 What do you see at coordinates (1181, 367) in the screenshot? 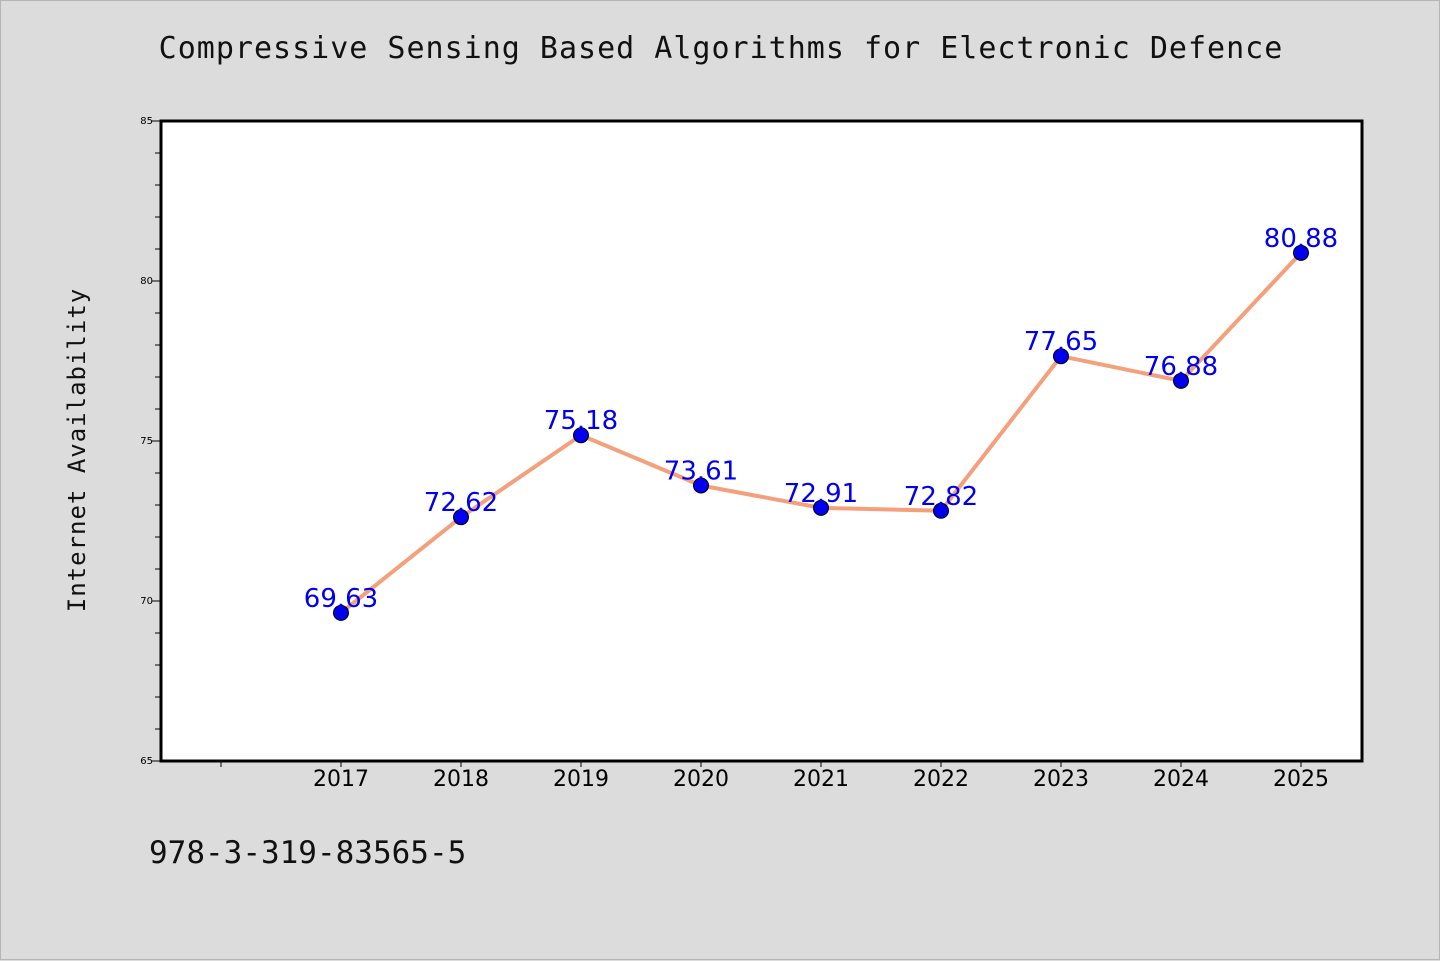
I see `data-label: 76.88` at bounding box center [1181, 367].